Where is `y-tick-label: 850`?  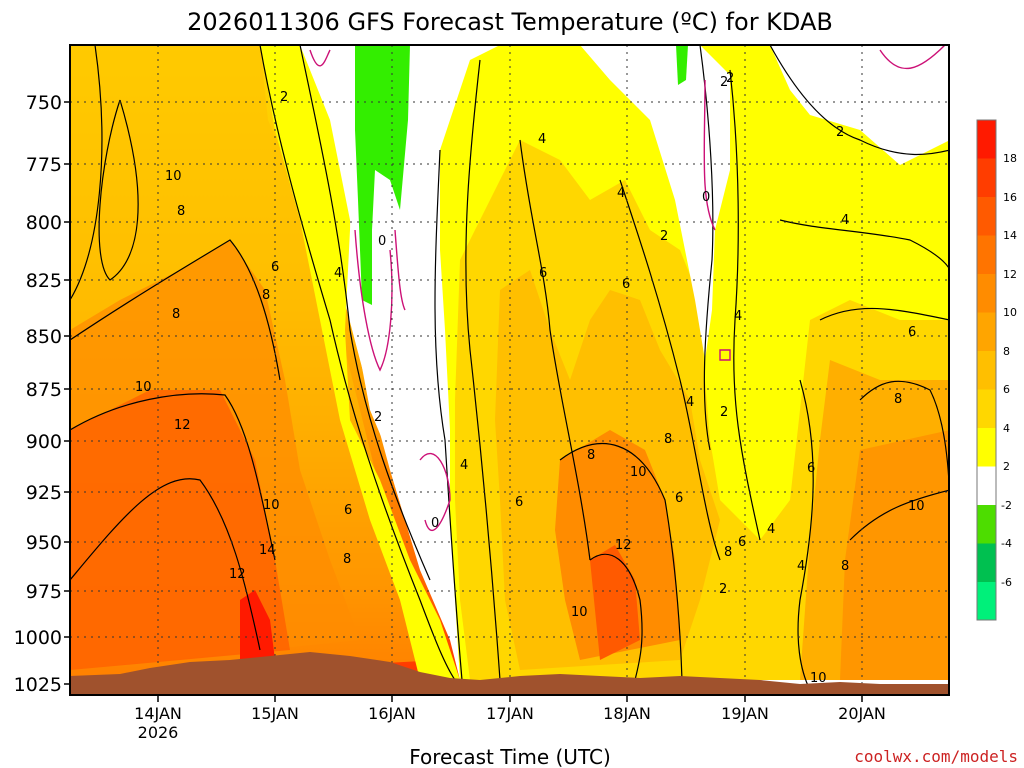 y-tick-label: 850 is located at coordinates (44, 337).